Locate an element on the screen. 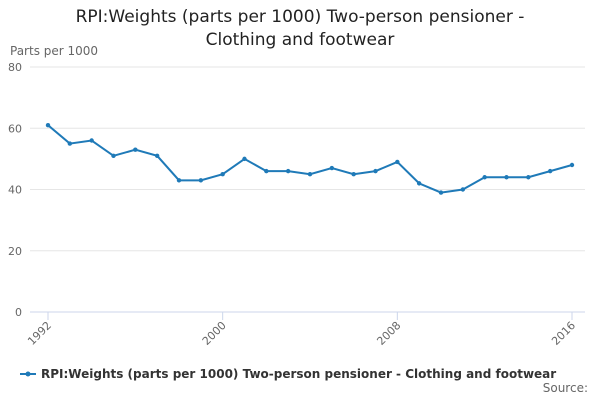  x-tick-label: 1992 is located at coordinates (39, 333).